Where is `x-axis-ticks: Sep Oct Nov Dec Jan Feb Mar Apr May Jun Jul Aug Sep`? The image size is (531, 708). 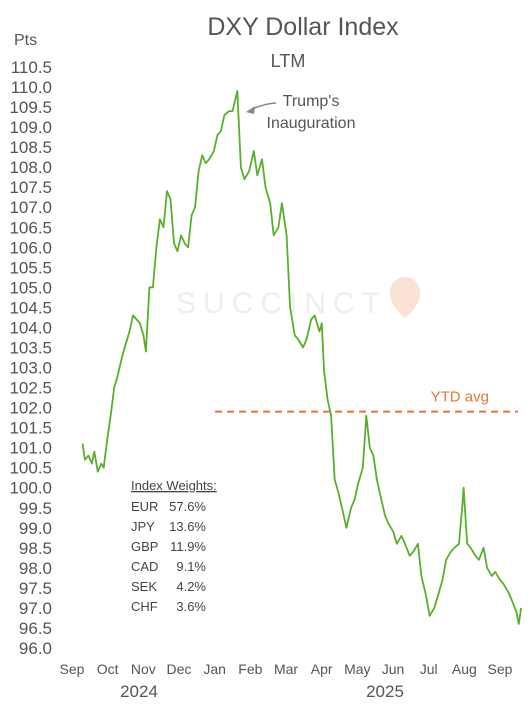 x-axis-ticks: Sep Oct Nov Dec Jan Feb Mar Apr May Jun Jul Aug Sep is located at coordinates (286, 669).